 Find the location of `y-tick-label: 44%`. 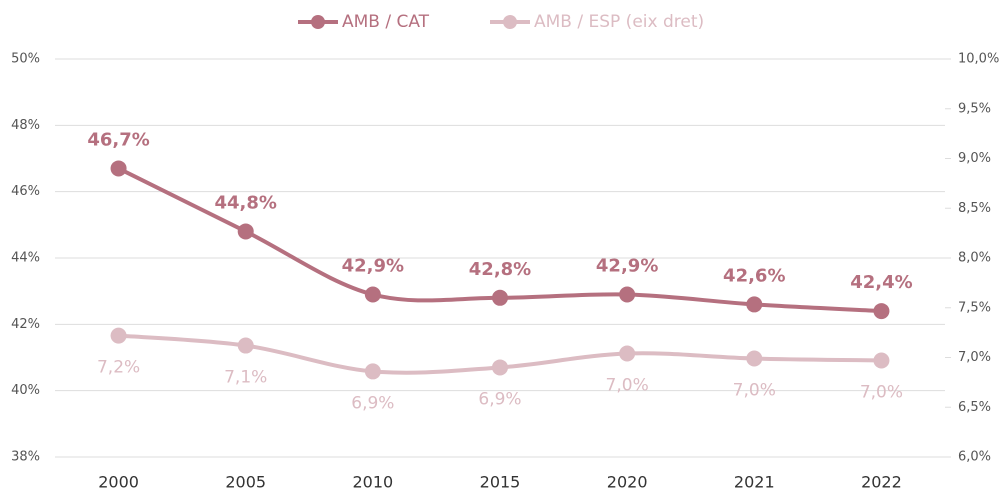

y-tick-label: 44% is located at coordinates (25, 258).